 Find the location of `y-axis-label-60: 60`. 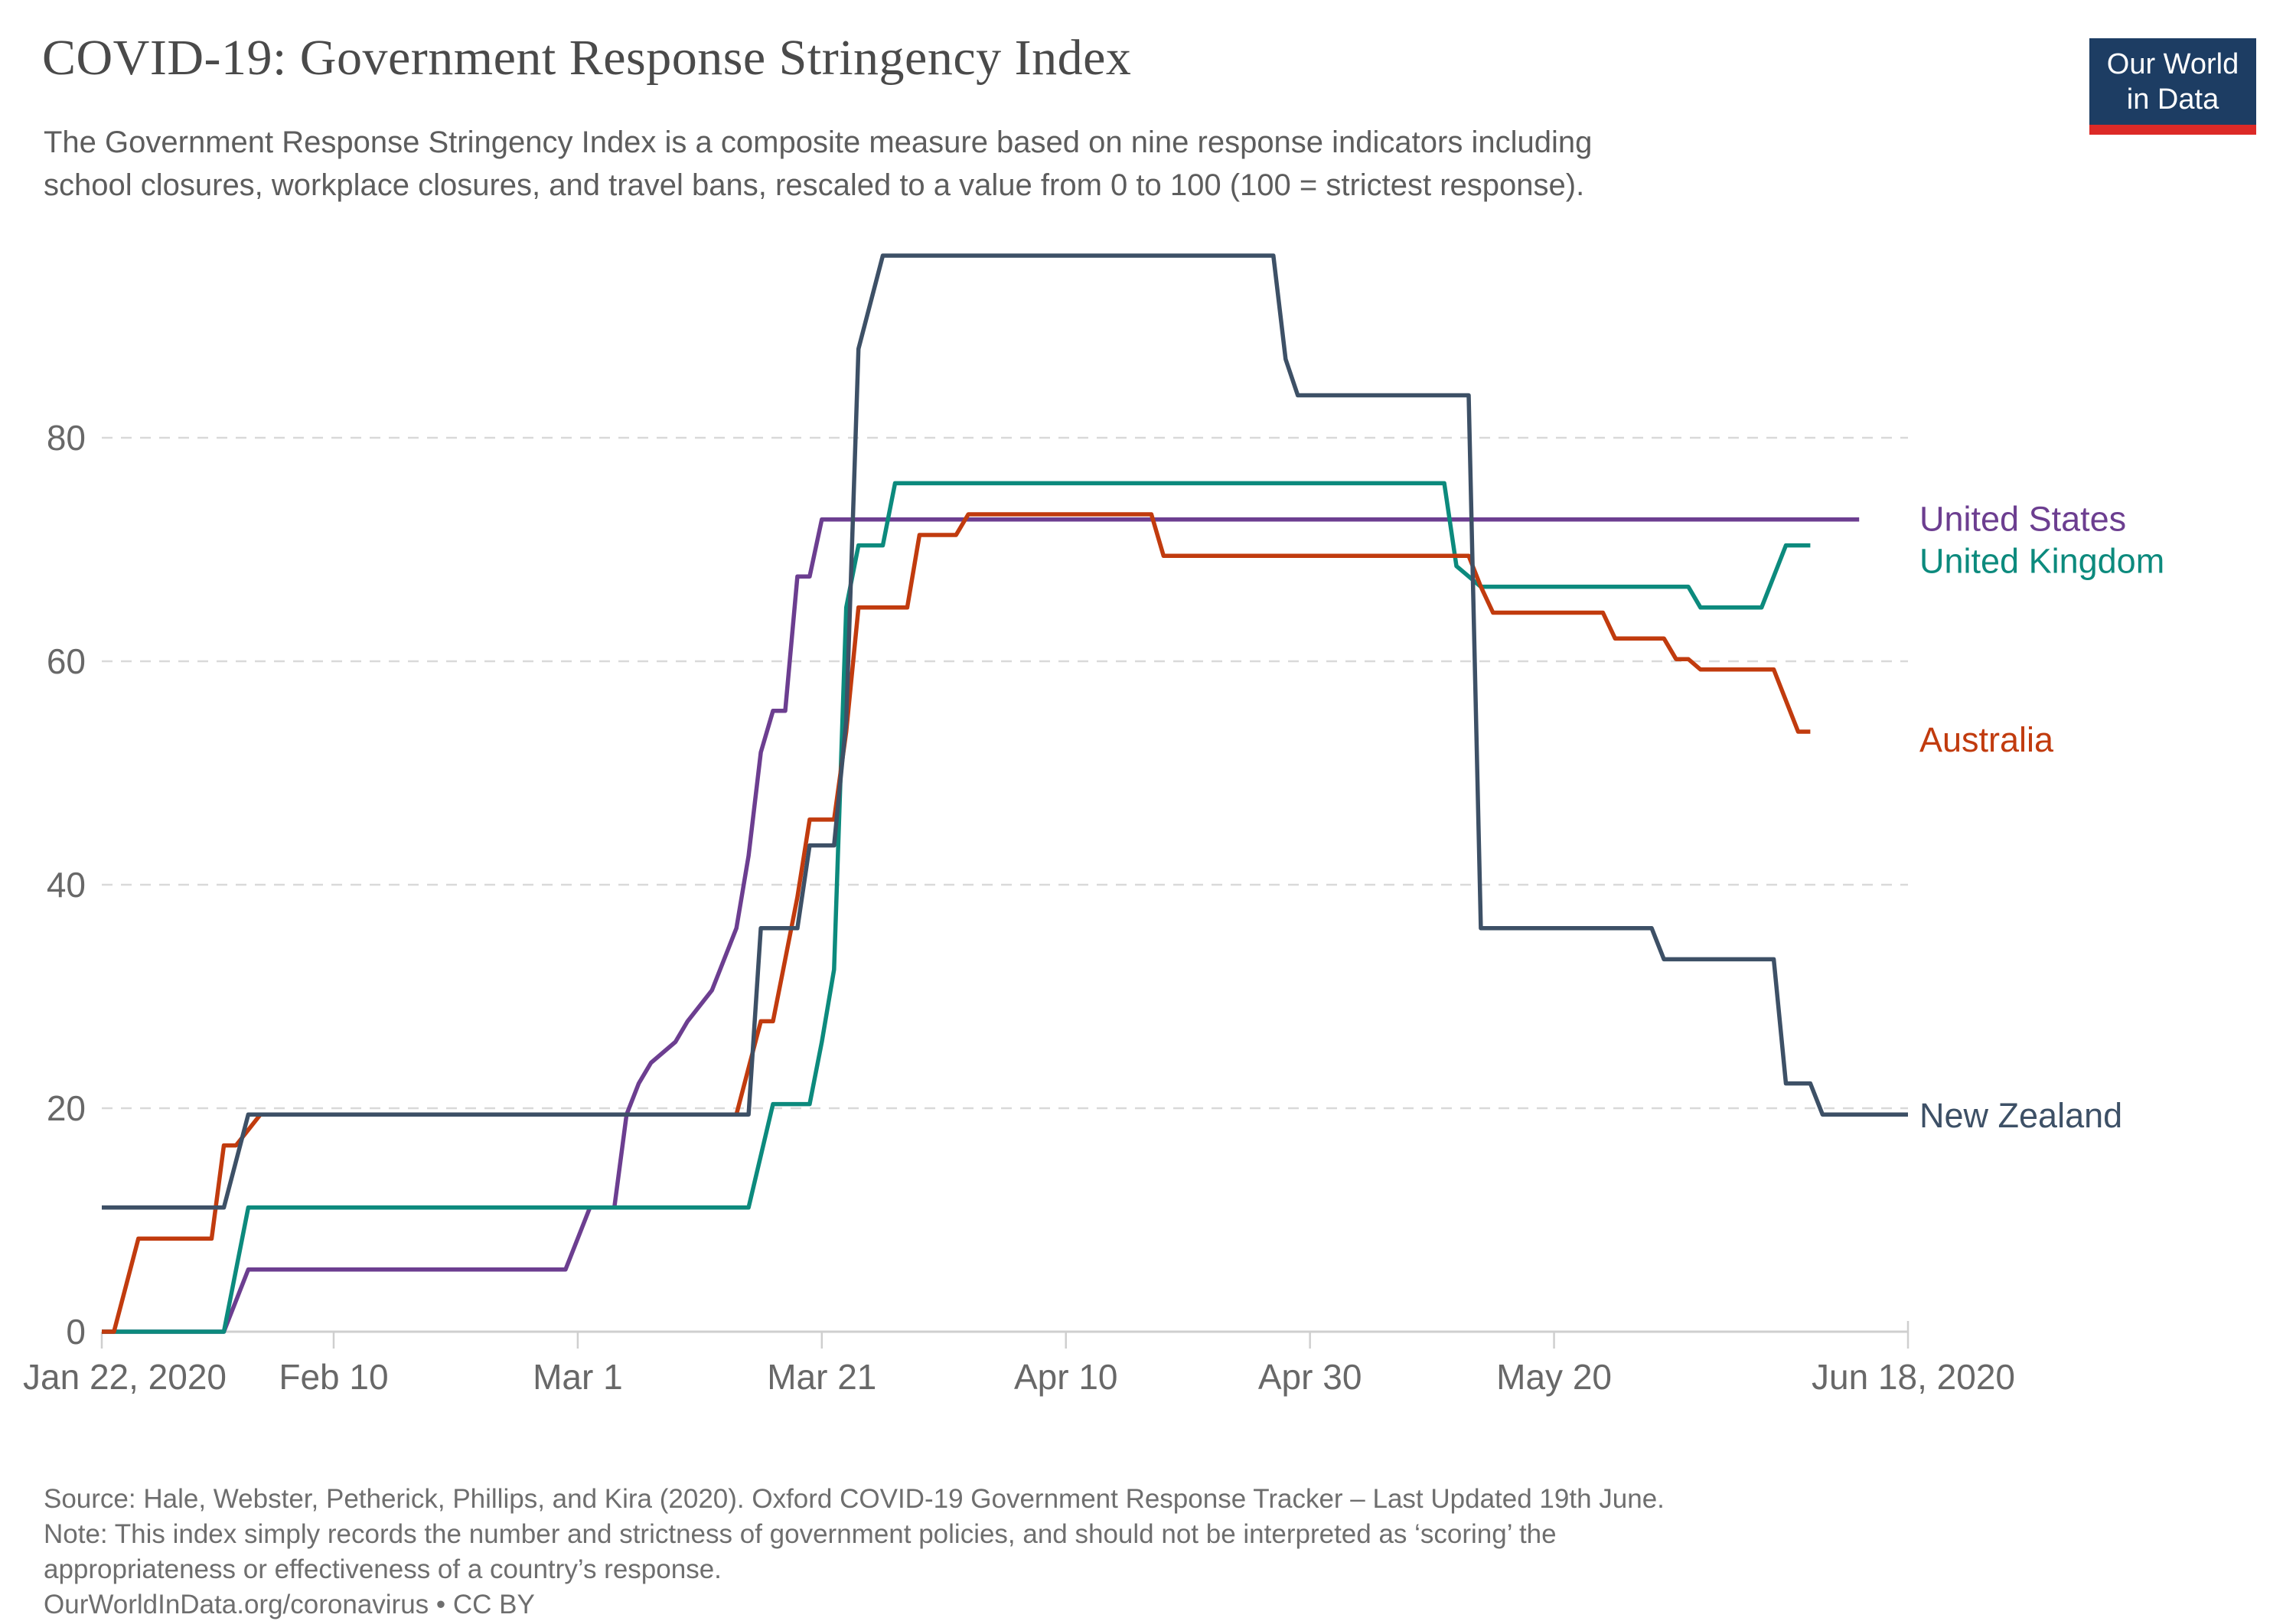

y-axis-label-60: 60 is located at coordinates (66, 661).